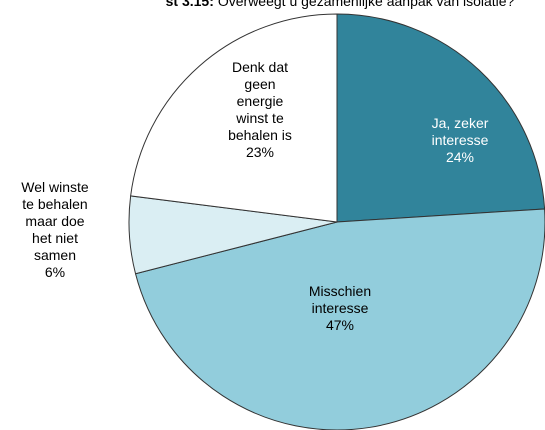  What do you see at coordinates (260, 101) in the screenshot?
I see `slice-label-line: energie` at bounding box center [260, 101].